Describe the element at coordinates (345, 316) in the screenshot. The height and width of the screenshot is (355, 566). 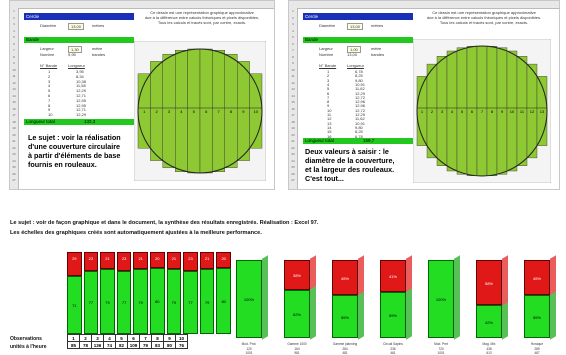
I see `bar-segment-green: 55%` at that location.